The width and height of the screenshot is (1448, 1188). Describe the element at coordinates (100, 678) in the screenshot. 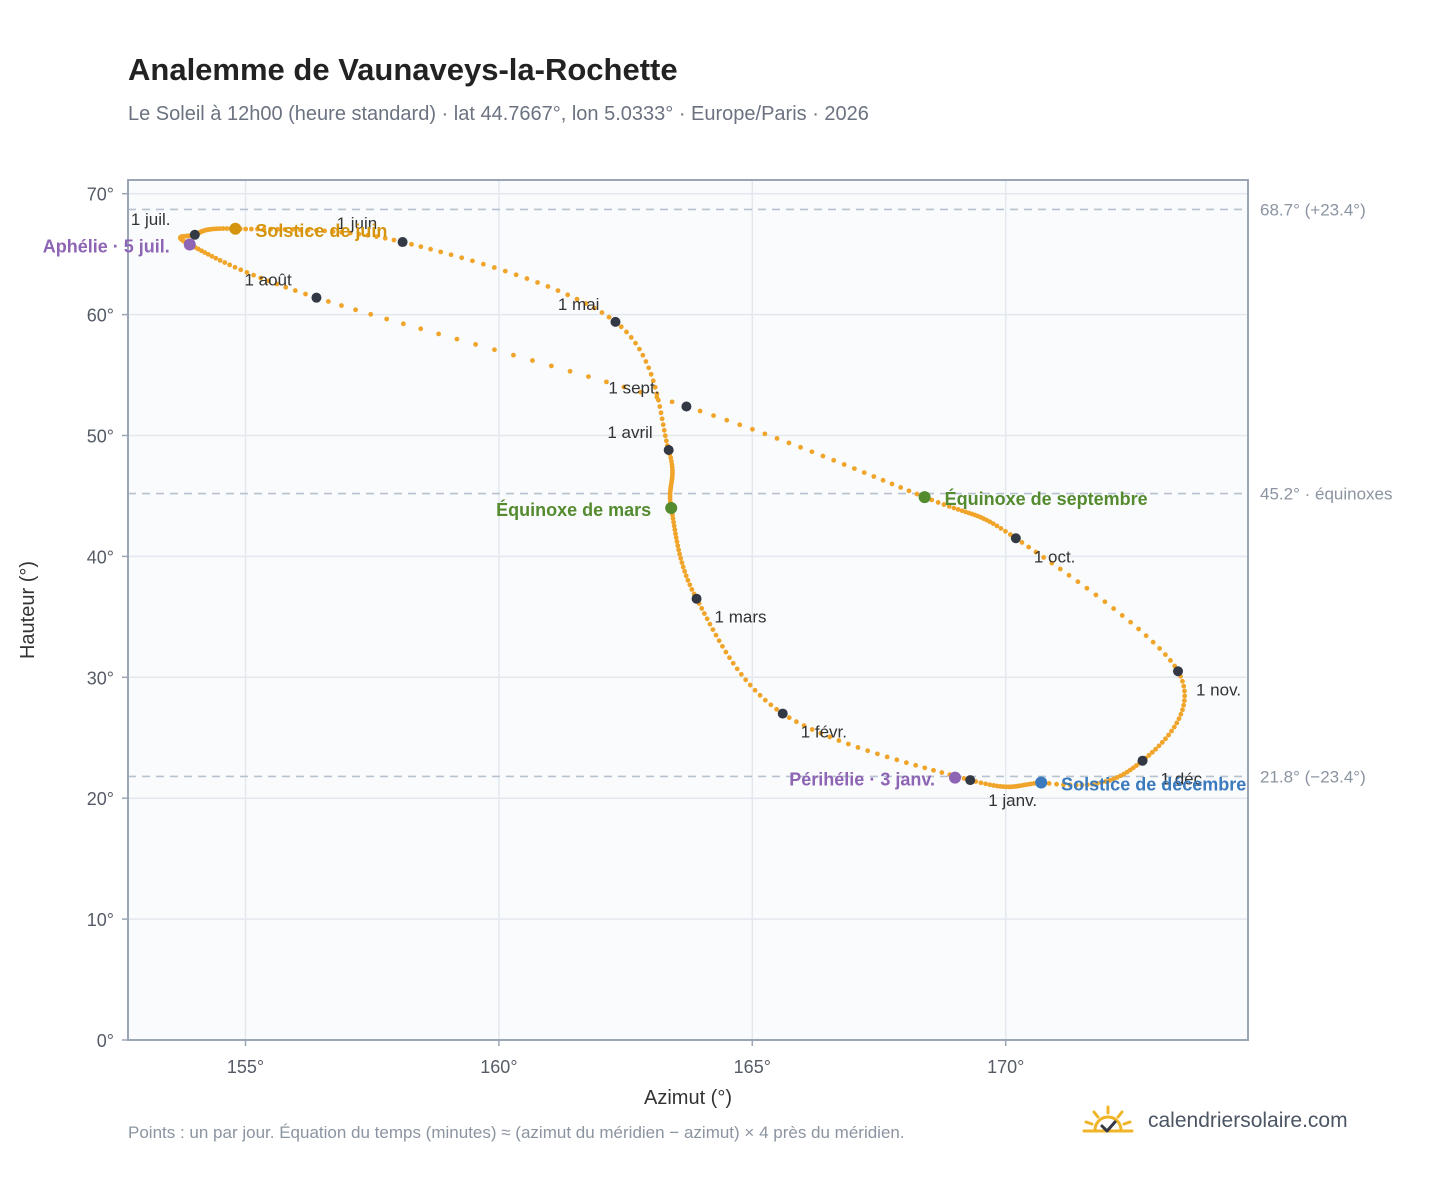

I see `y-tick-label: 30°` at that location.